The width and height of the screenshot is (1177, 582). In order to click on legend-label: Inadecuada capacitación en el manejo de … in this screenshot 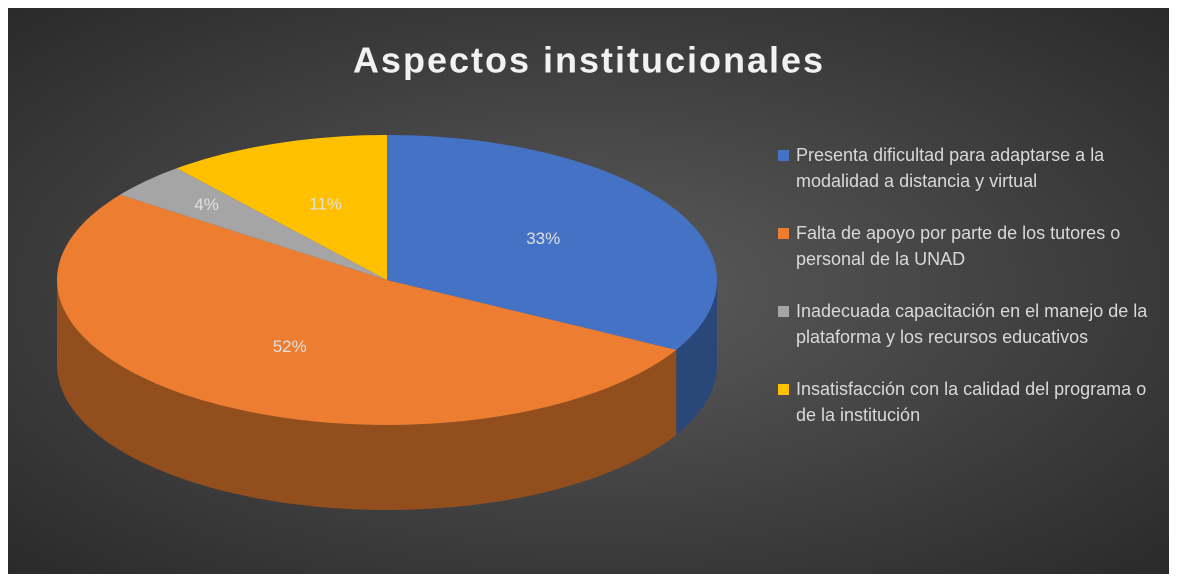, I will do `click(972, 324)`.